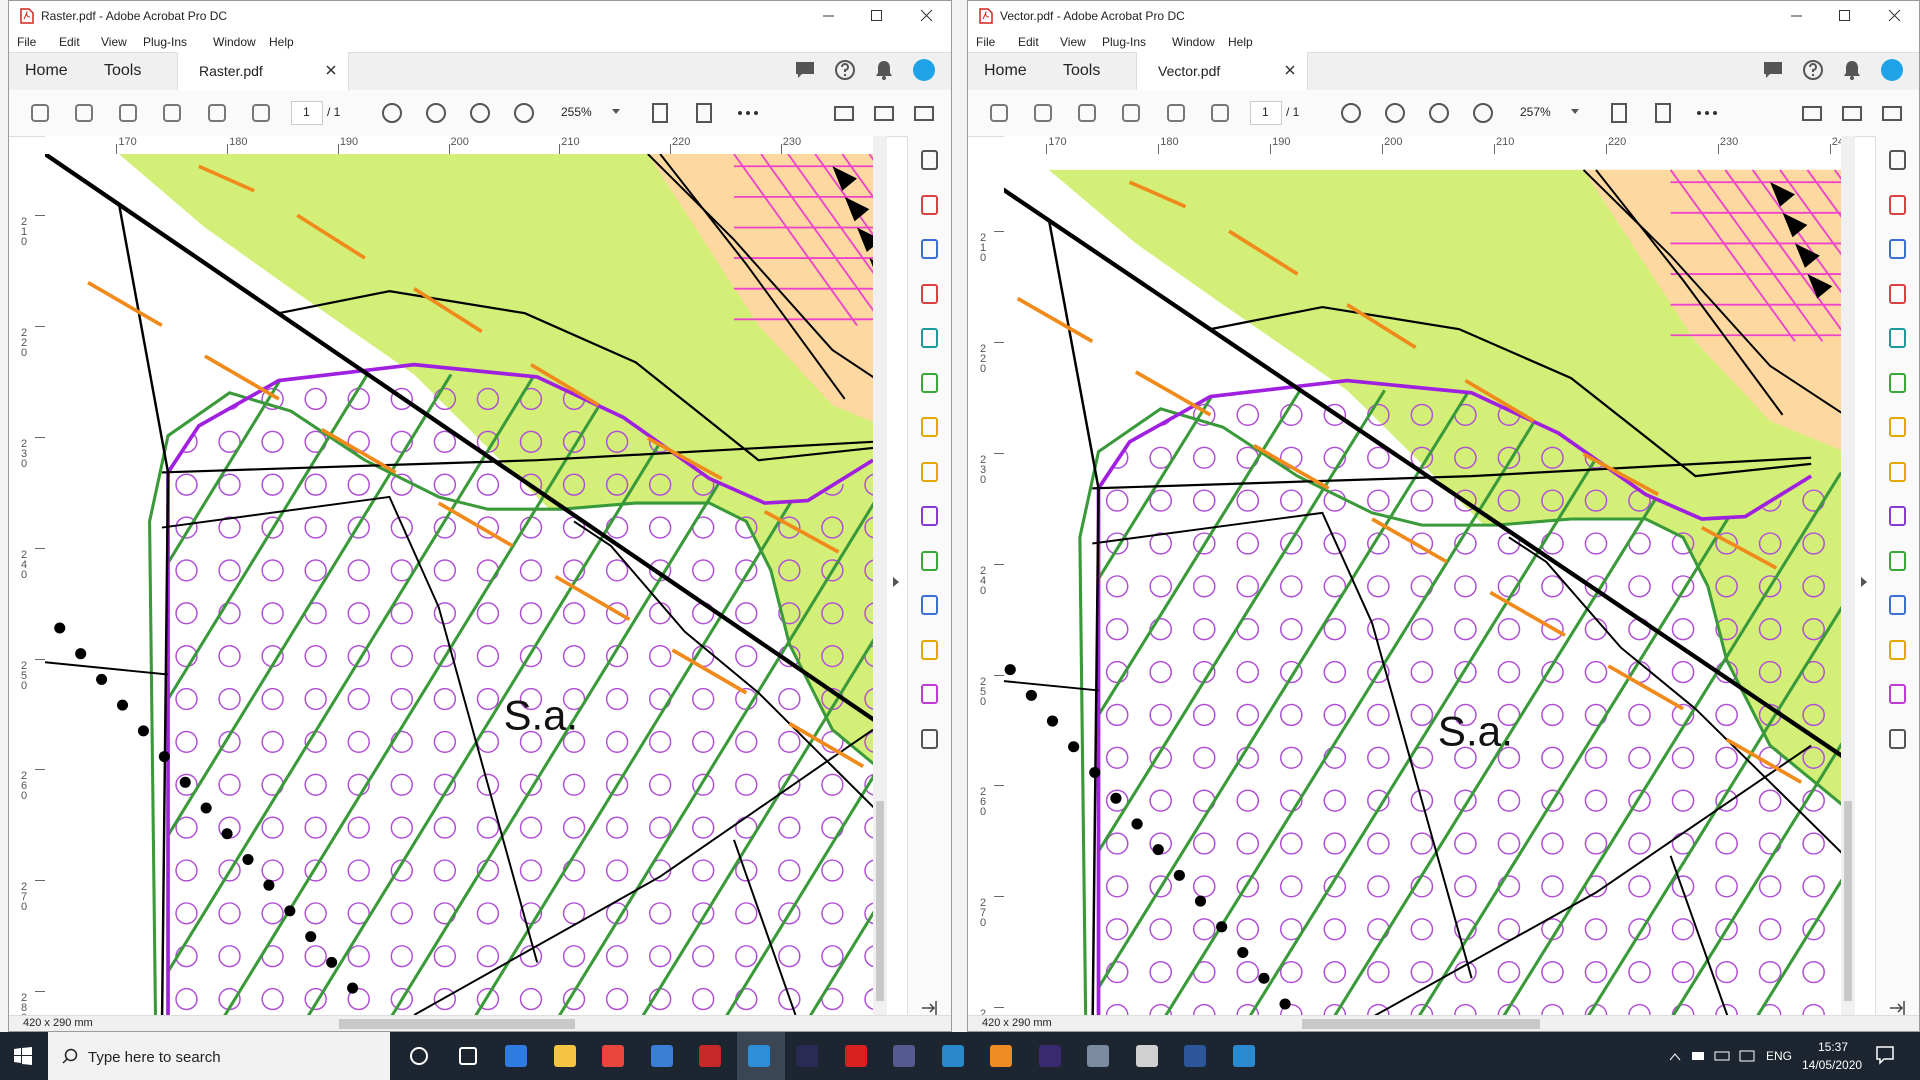 The image size is (1920, 1080). I want to click on notification-icon, so click(1885, 1055).